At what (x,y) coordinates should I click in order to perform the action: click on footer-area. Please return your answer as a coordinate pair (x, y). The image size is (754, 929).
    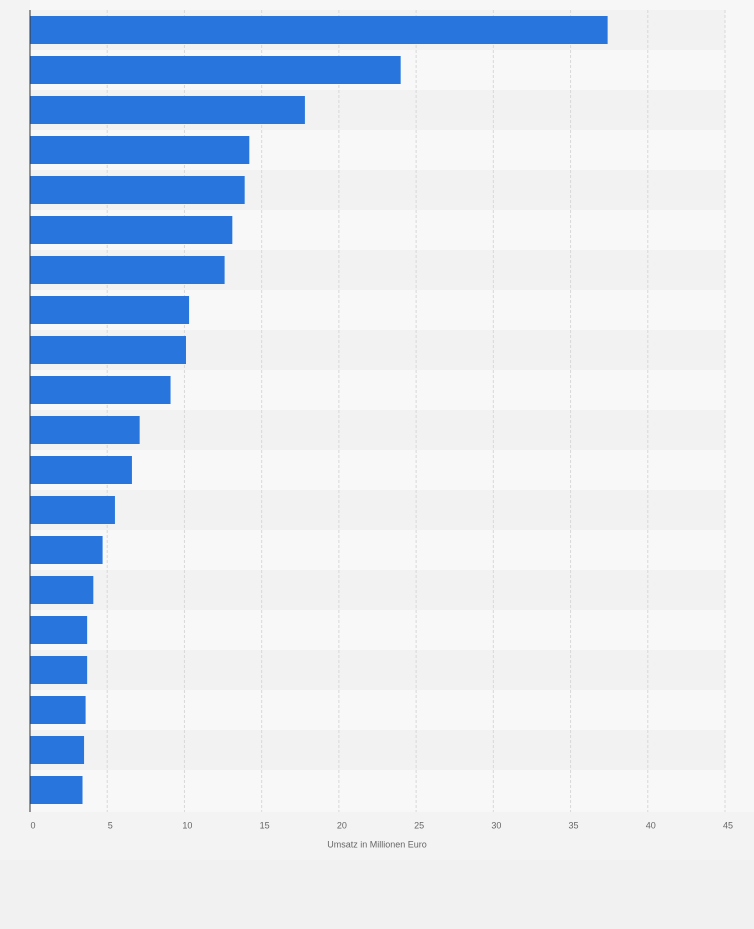
    Looking at the image, I should click on (377, 894).